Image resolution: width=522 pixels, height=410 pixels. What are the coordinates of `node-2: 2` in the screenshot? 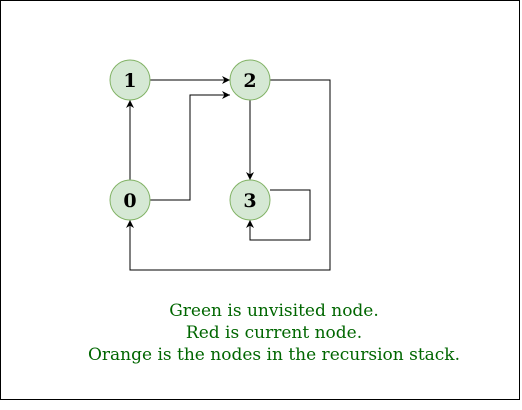 It's located at (250, 80).